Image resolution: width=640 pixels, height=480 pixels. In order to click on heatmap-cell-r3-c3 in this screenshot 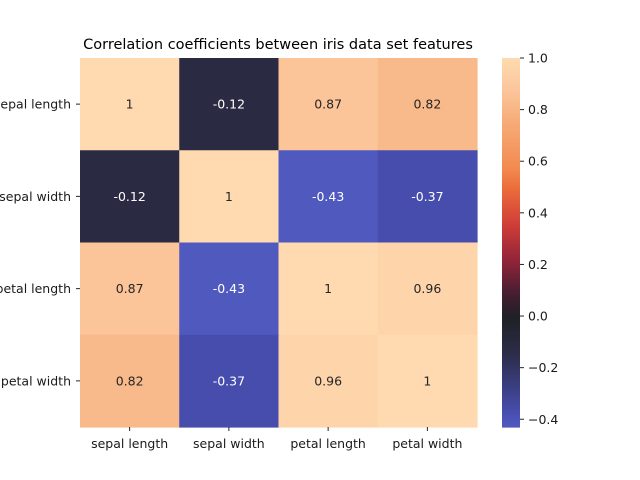, I will do `click(427, 381)`.